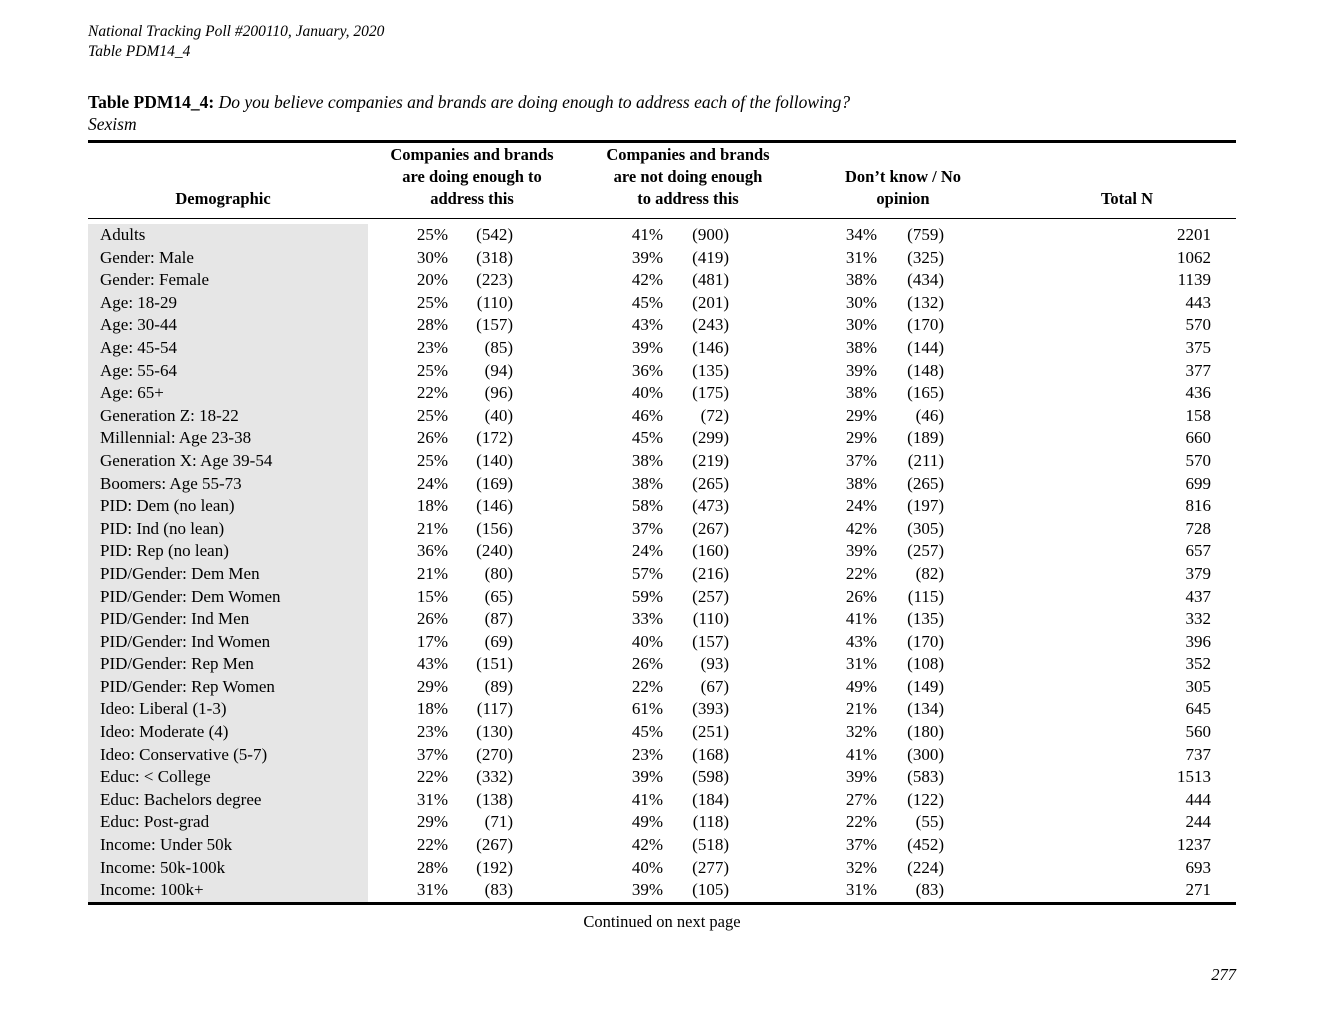 The image size is (1320, 1020). What do you see at coordinates (925, 664) in the screenshot?
I see `row-n-dont-know: (108)` at bounding box center [925, 664].